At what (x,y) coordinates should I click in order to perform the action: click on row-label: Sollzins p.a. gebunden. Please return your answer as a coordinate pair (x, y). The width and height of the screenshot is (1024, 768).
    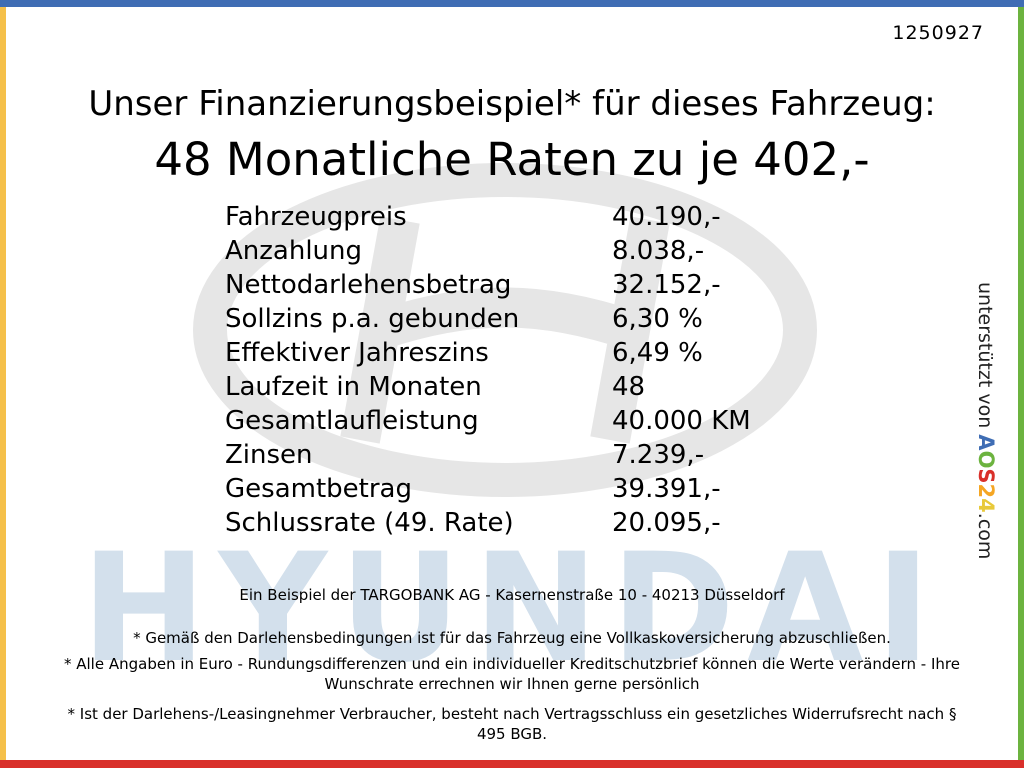
    Looking at the image, I should click on (372, 319).